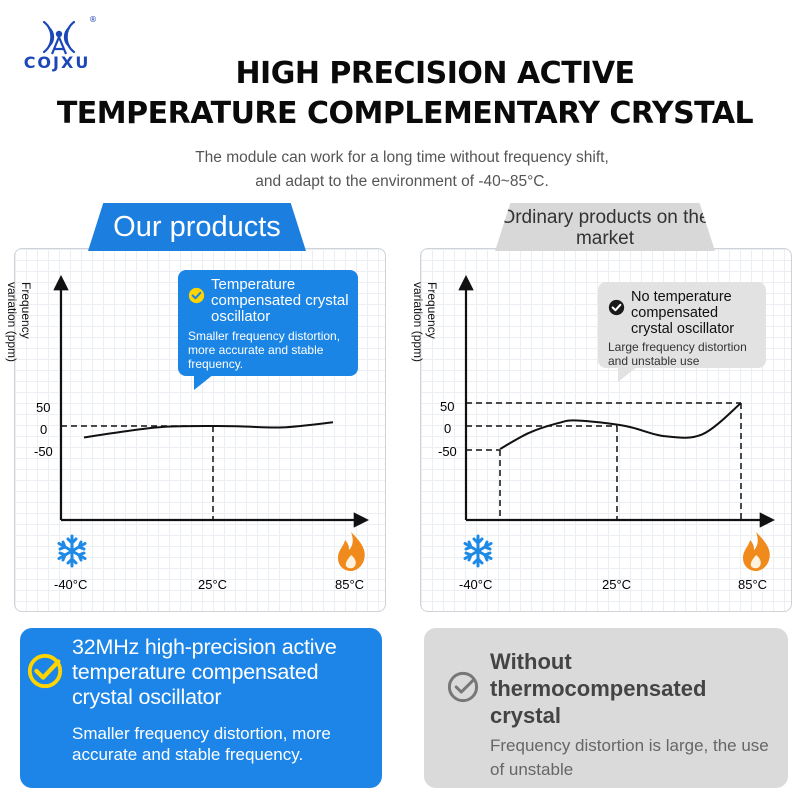  Describe the element at coordinates (605, 227) in the screenshot. I see `ordinary-products-tab: Ordinary products on the market` at that location.